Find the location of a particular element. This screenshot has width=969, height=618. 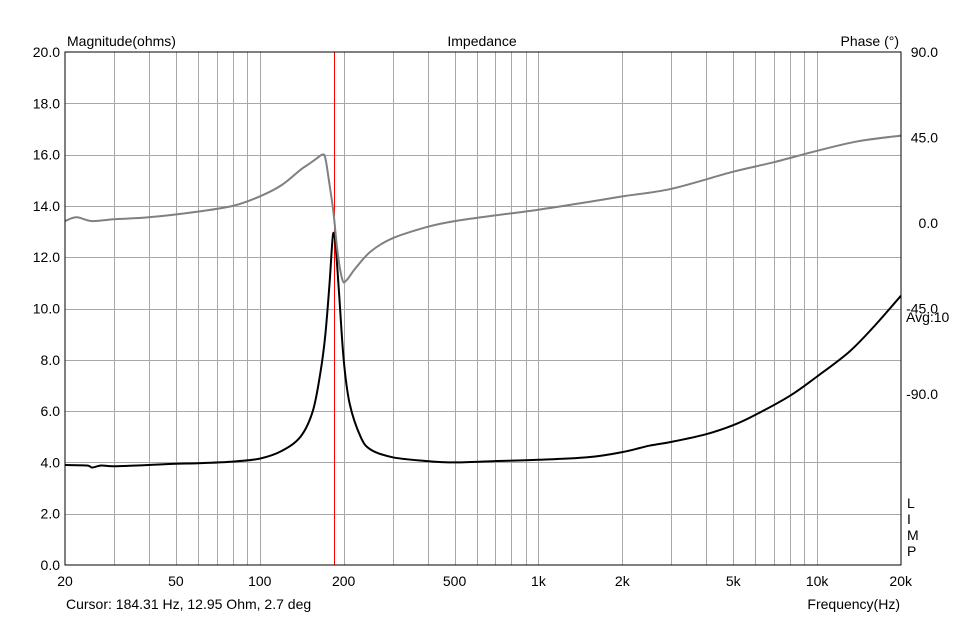

chart-title: Impedance is located at coordinates (481, 41).